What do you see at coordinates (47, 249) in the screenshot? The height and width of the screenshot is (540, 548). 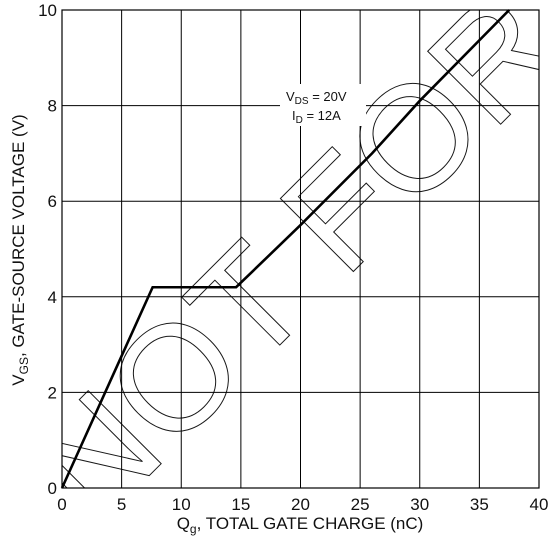 I see `y-tick-labels: 0 2 4 6 8 10` at bounding box center [47, 249].